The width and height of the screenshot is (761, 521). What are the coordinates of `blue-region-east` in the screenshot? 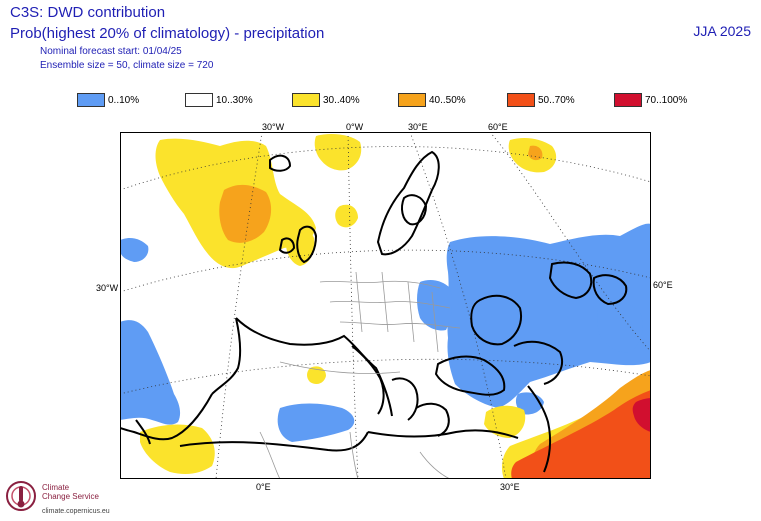 It's located at (620, 326).